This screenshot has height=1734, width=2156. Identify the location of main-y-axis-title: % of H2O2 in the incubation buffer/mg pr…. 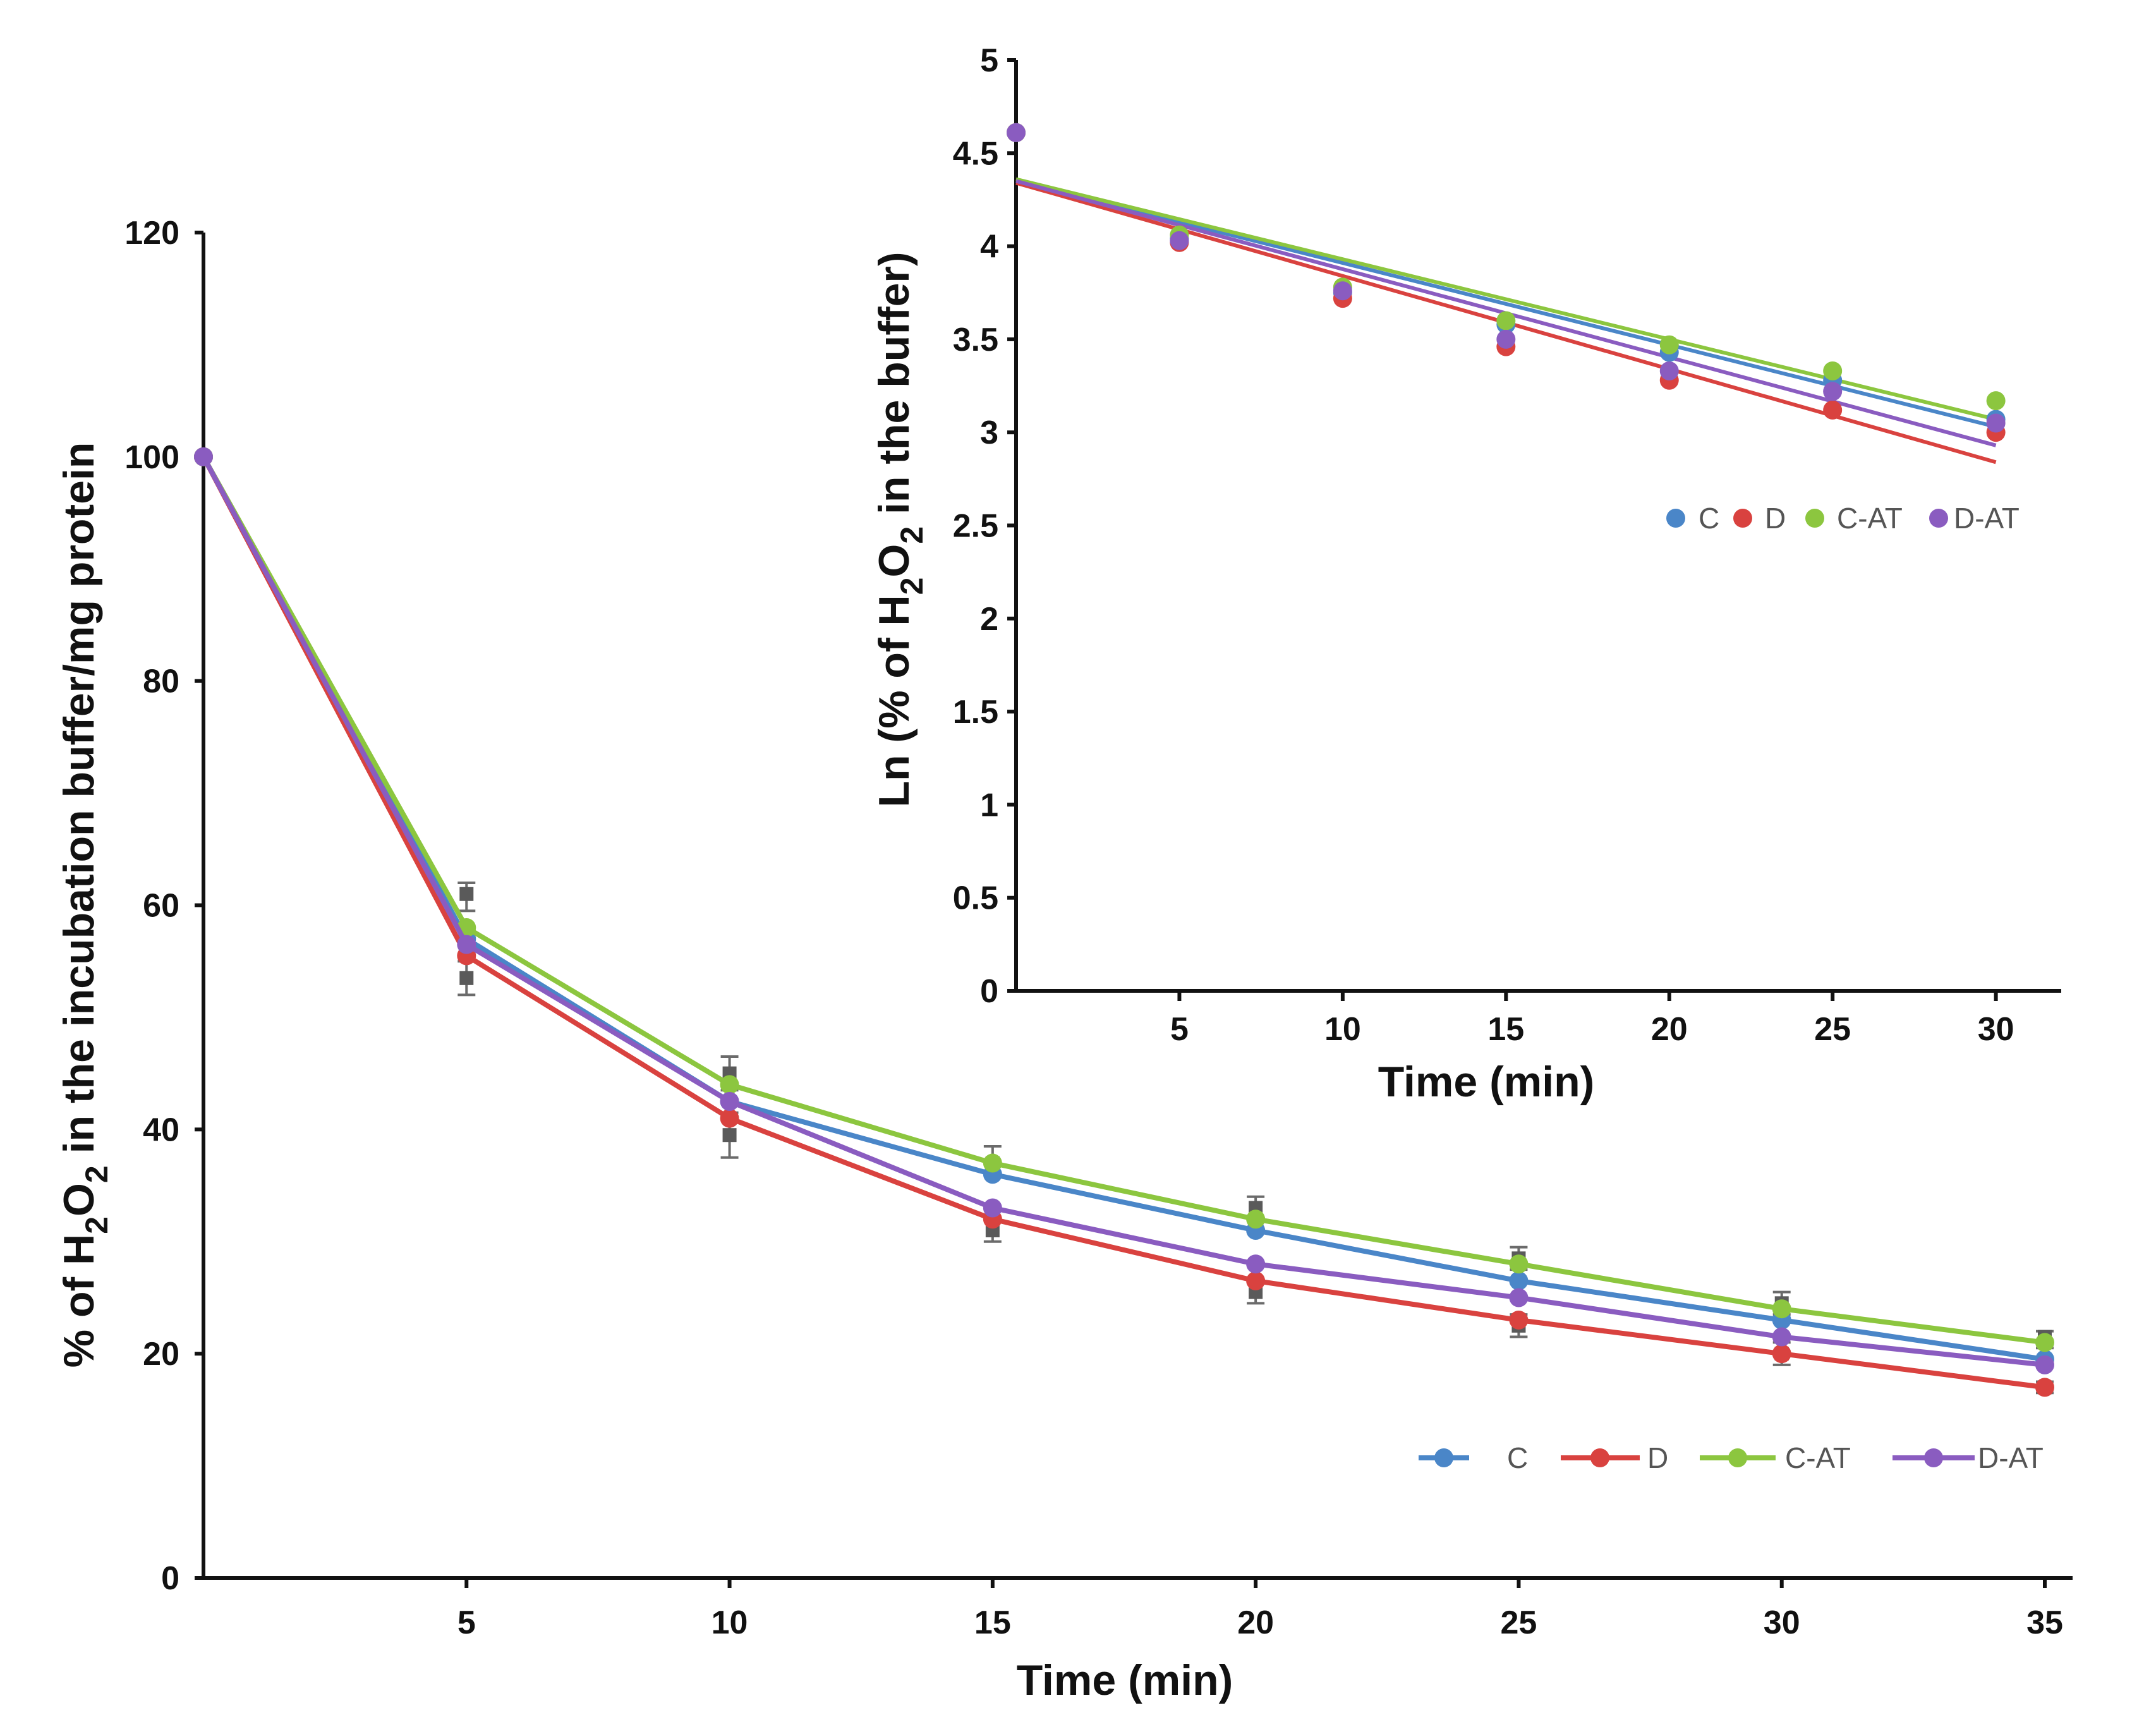
(84, 905).